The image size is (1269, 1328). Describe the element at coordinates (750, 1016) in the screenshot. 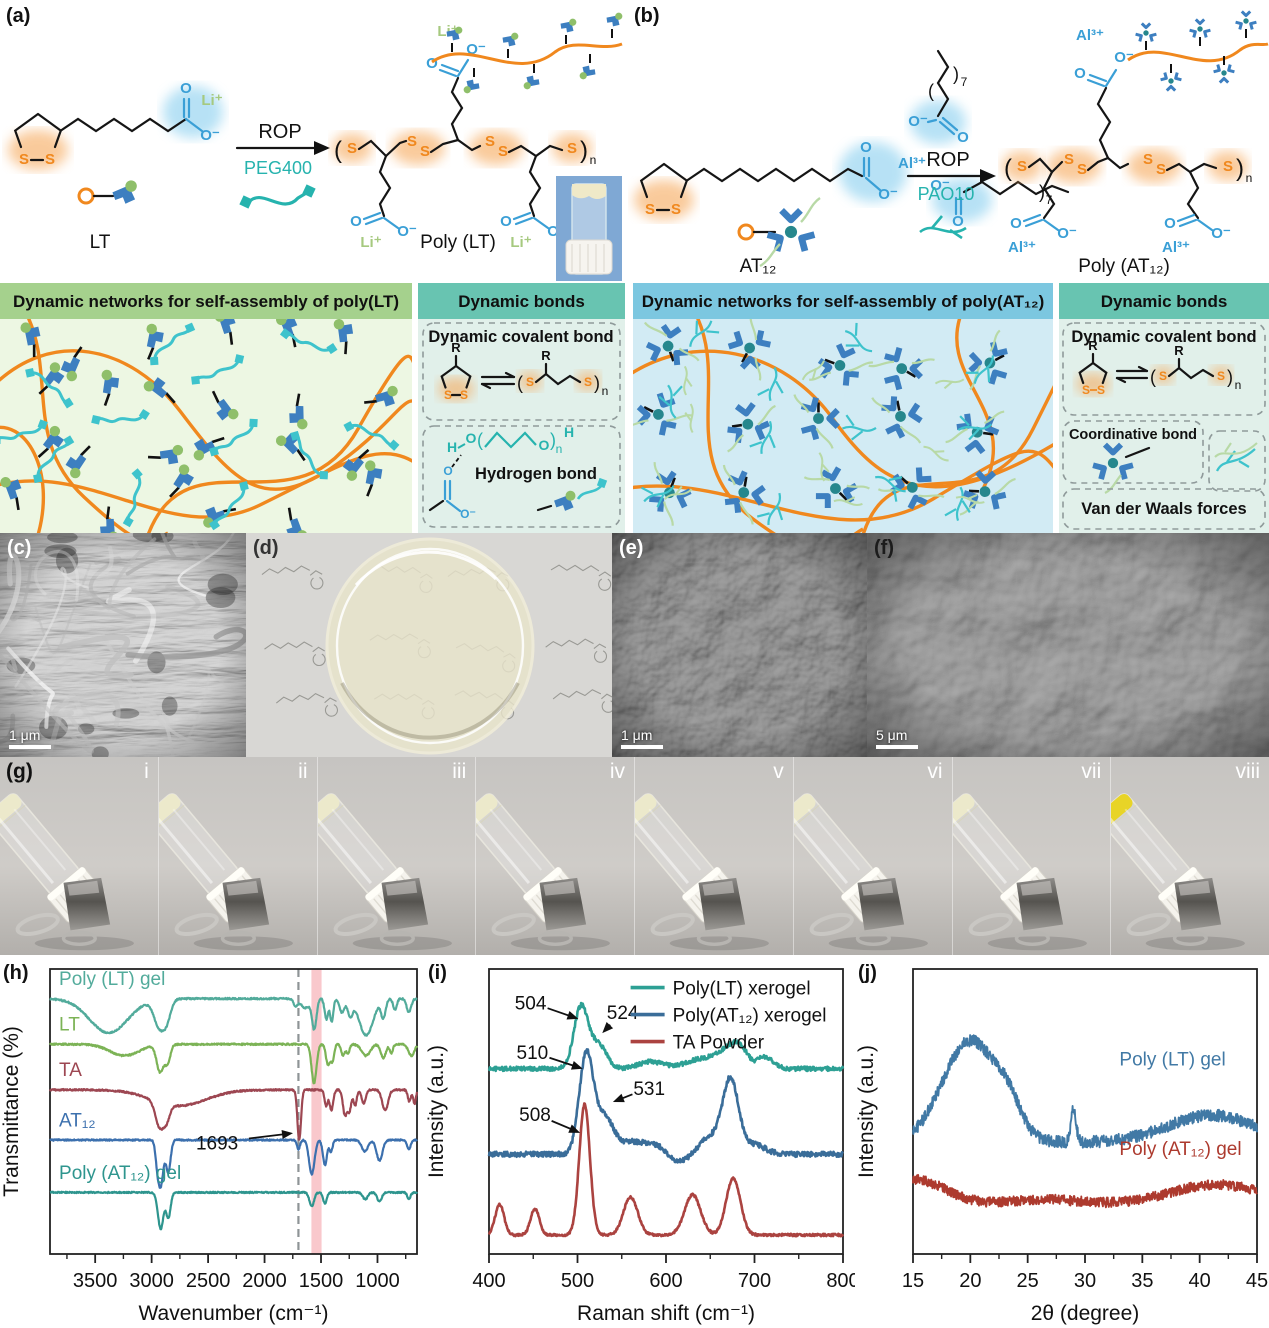

I see `svg-text: Poly(AT₁₂) xerogel` at that location.